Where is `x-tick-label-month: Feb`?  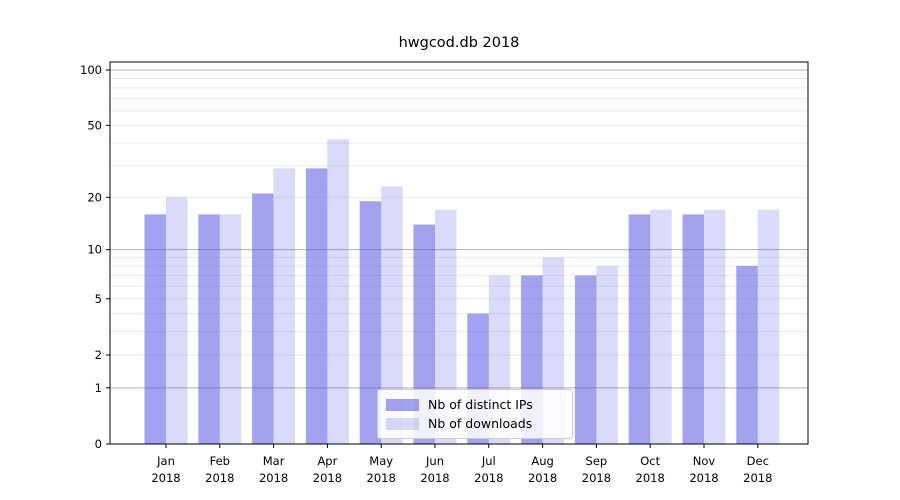 x-tick-label-month: Feb is located at coordinates (220, 461).